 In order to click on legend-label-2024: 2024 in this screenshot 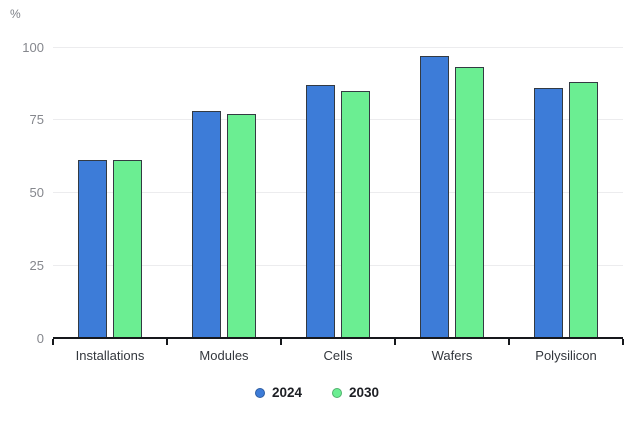, I will do `click(286, 392)`.